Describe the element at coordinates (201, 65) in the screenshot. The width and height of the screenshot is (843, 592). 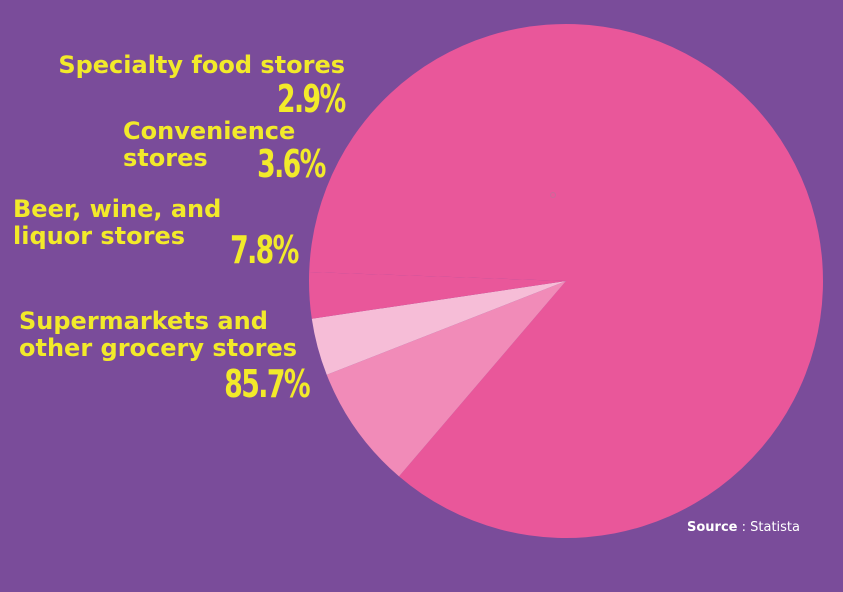
I see `category-label-specialty: Specialty food stores` at that location.